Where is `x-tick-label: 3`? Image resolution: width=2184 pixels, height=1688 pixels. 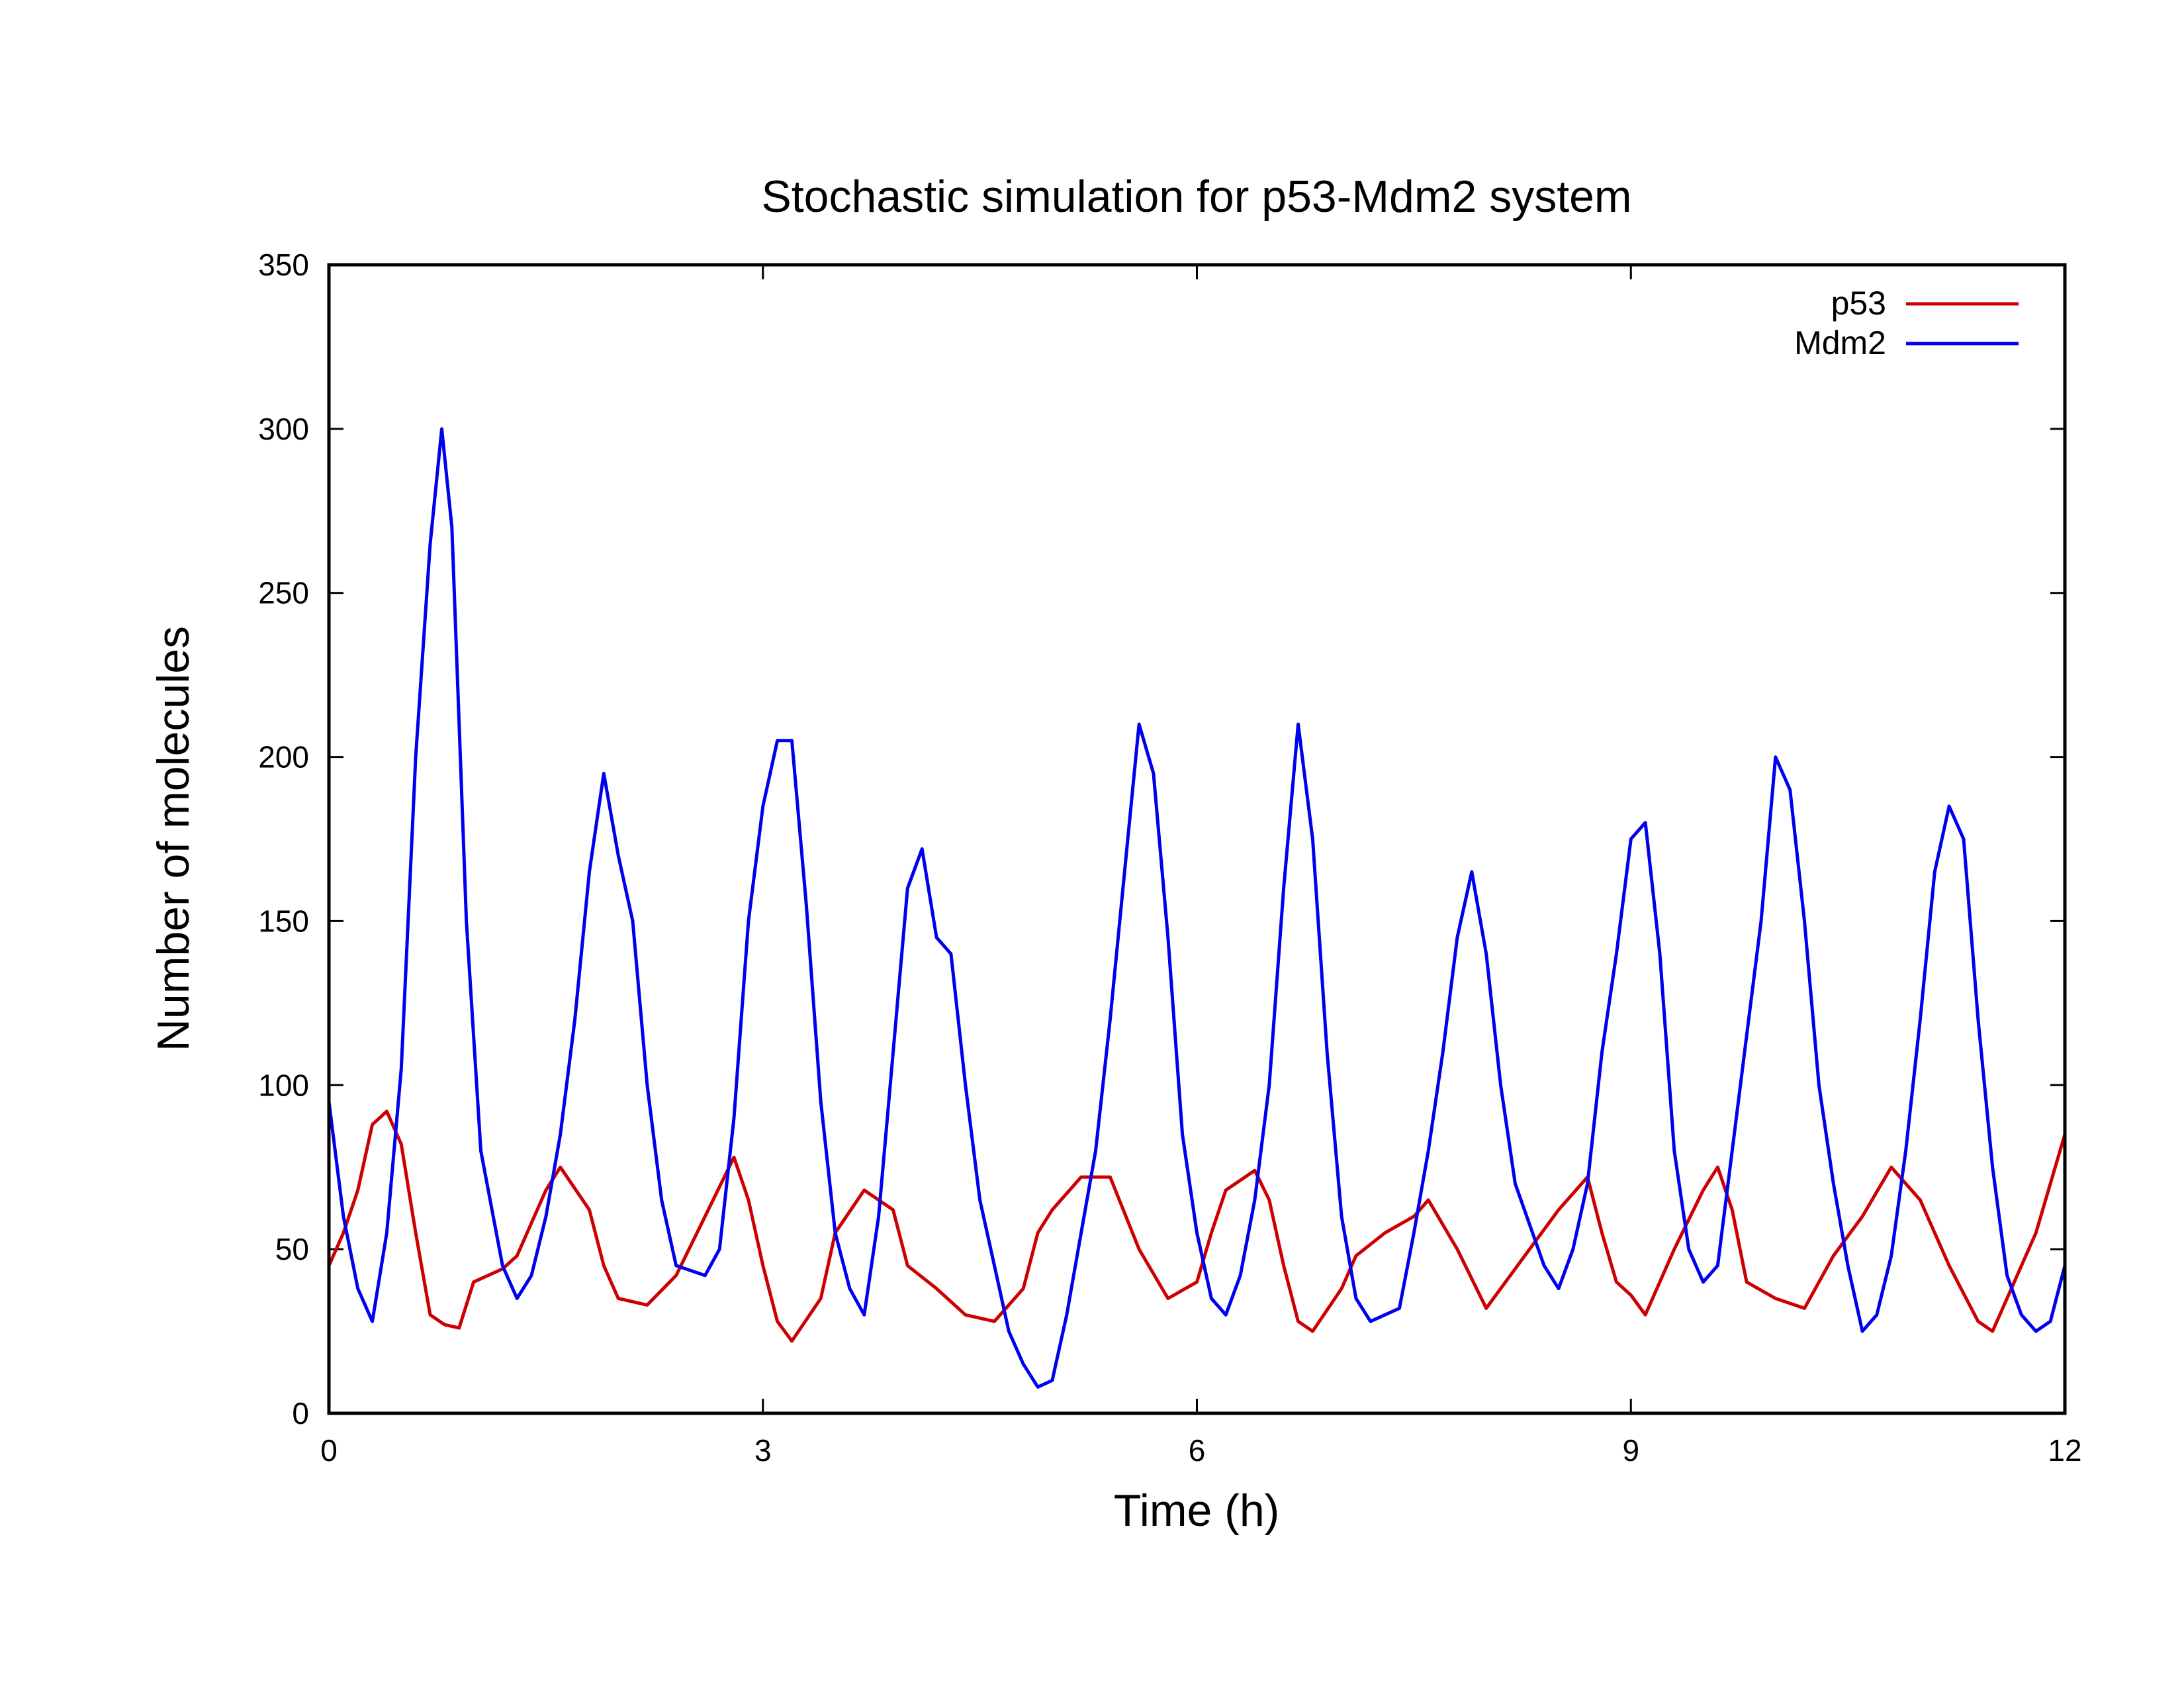 x-tick-label: 3 is located at coordinates (763, 1450).